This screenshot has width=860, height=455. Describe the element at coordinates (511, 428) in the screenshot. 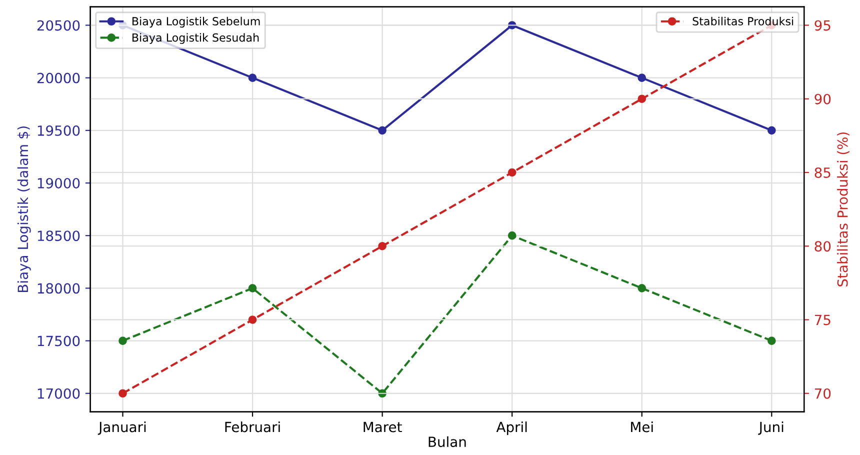

I see `x-tick-label: April` at that location.